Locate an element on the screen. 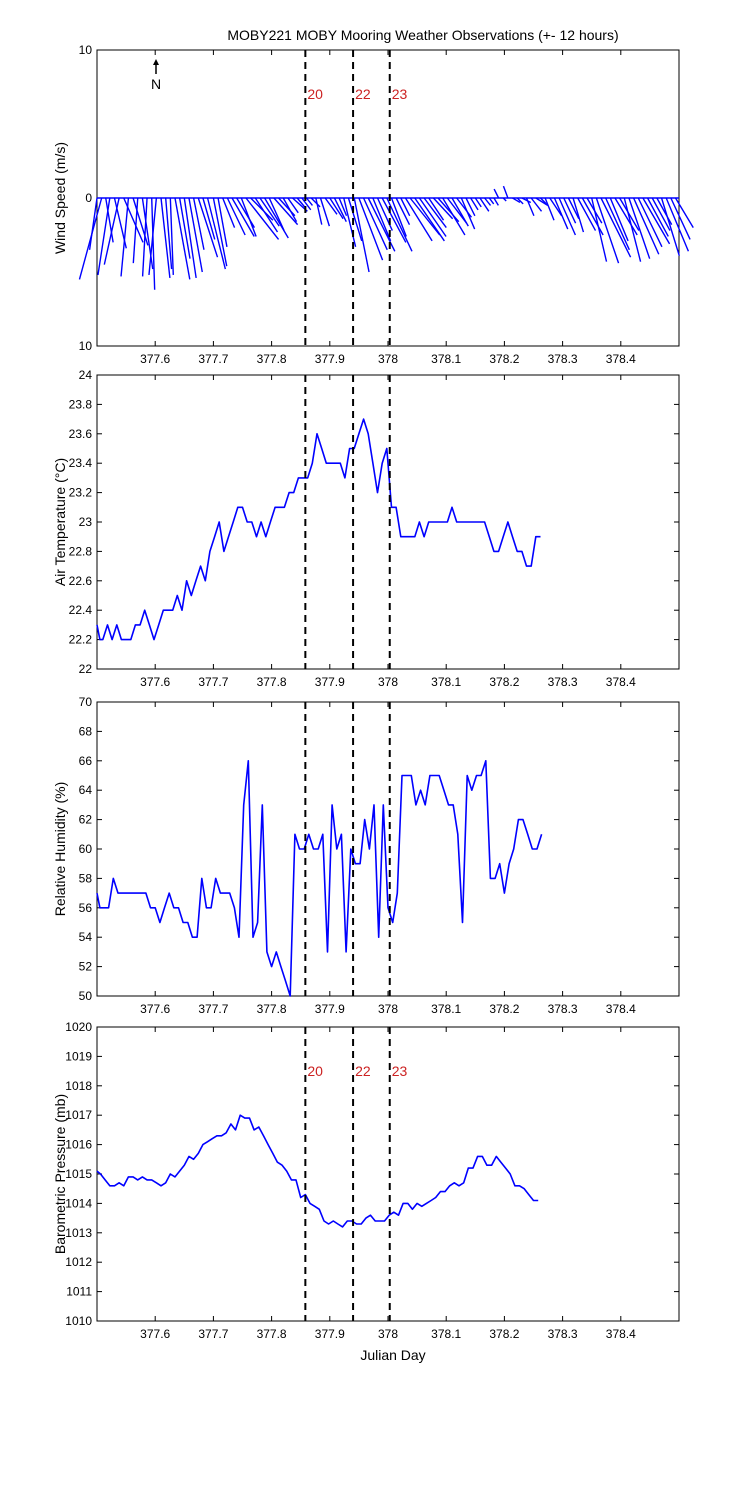 This screenshot has width=750, height=1500. y-tick-label: 68 is located at coordinates (86, 731).